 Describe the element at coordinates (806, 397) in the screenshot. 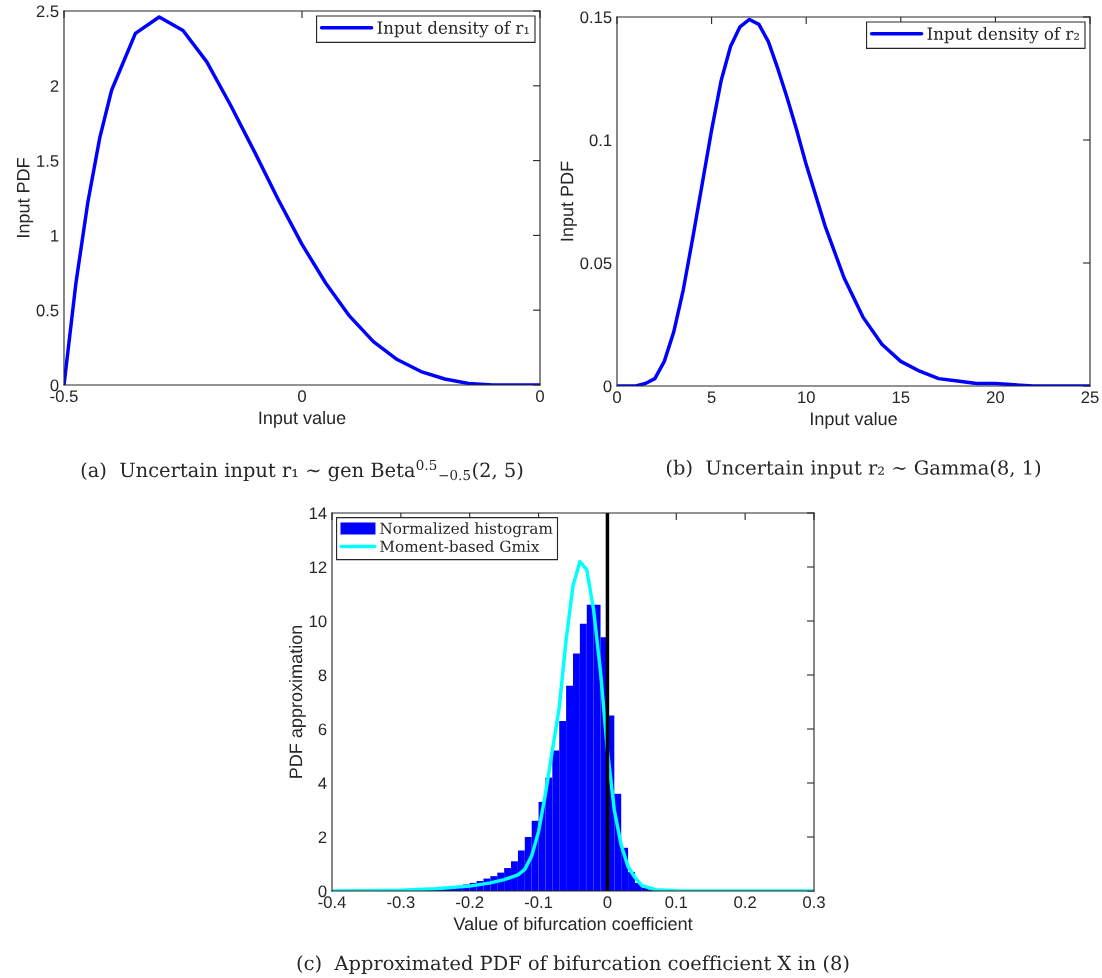

I see `x-tick-label: 10` at that location.